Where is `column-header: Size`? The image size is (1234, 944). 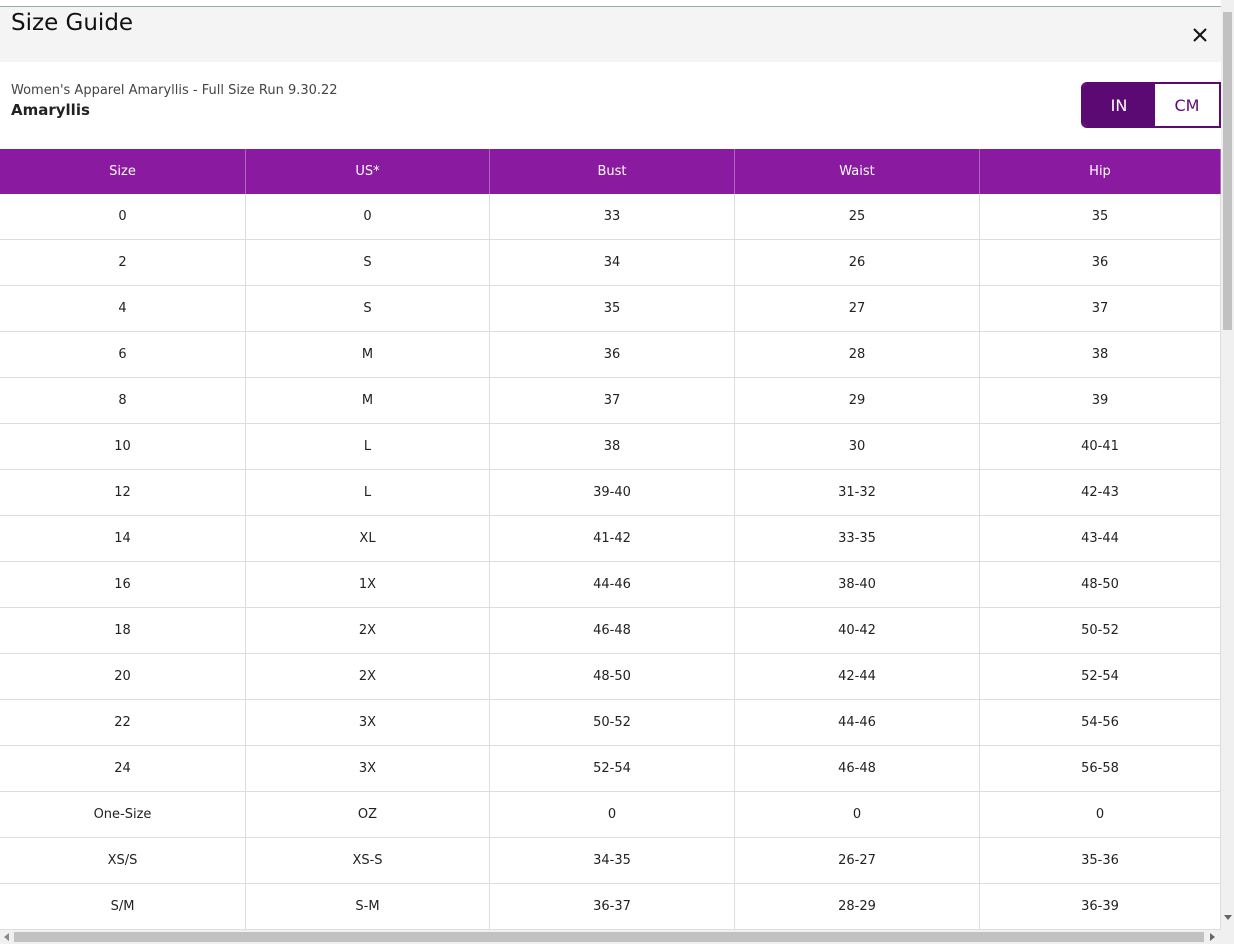 column-header: Size is located at coordinates (123, 171).